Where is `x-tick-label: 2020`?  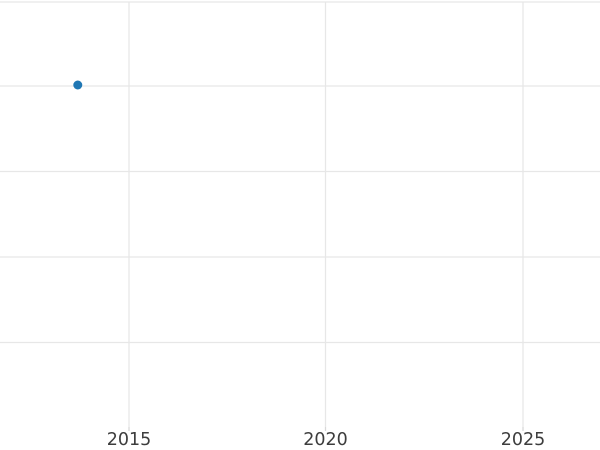 x-tick-label: 2020 is located at coordinates (325, 440).